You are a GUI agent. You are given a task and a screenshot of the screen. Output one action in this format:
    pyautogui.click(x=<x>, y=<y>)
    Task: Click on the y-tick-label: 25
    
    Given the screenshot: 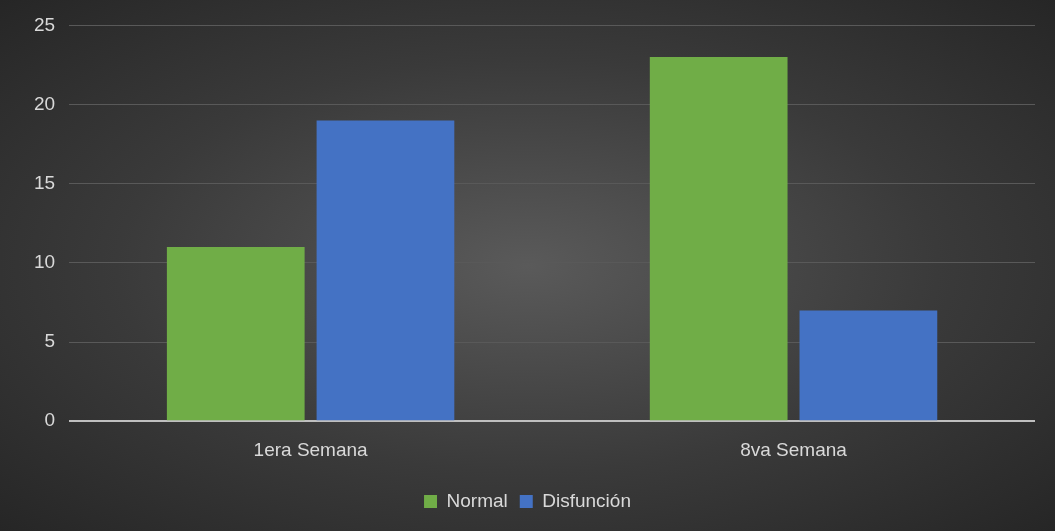 What is the action you would take?
    pyautogui.click(x=44, y=24)
    